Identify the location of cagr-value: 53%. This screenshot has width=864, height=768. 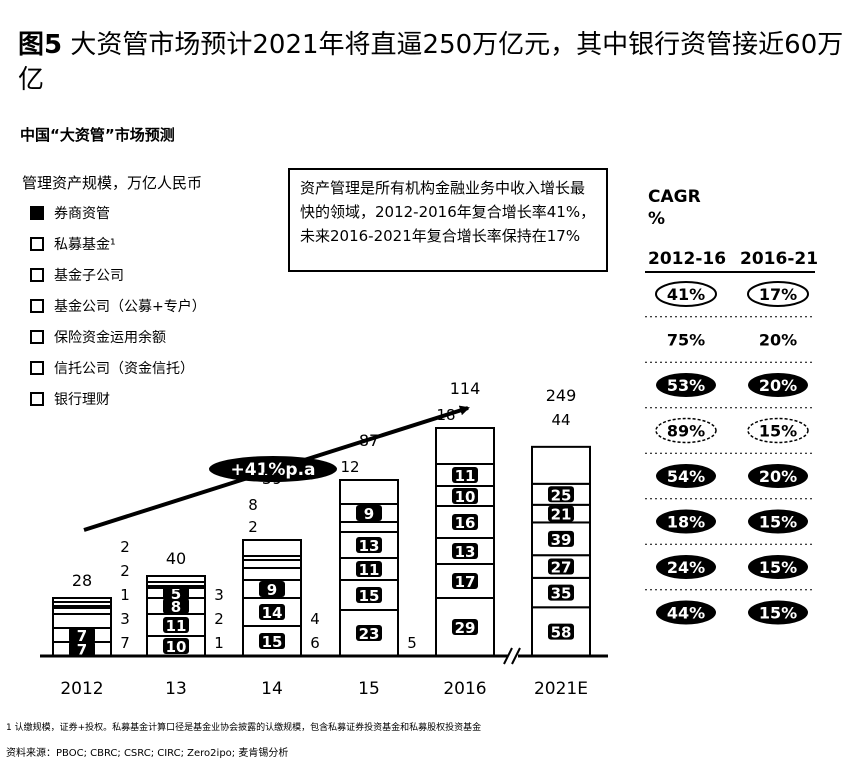
(686, 385).